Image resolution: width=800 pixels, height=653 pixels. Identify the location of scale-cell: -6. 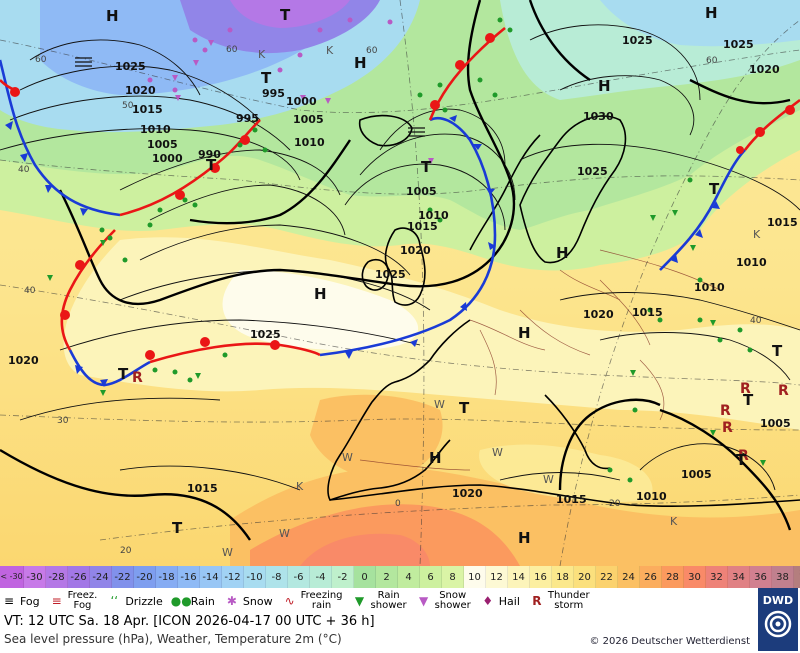
(299, 577).